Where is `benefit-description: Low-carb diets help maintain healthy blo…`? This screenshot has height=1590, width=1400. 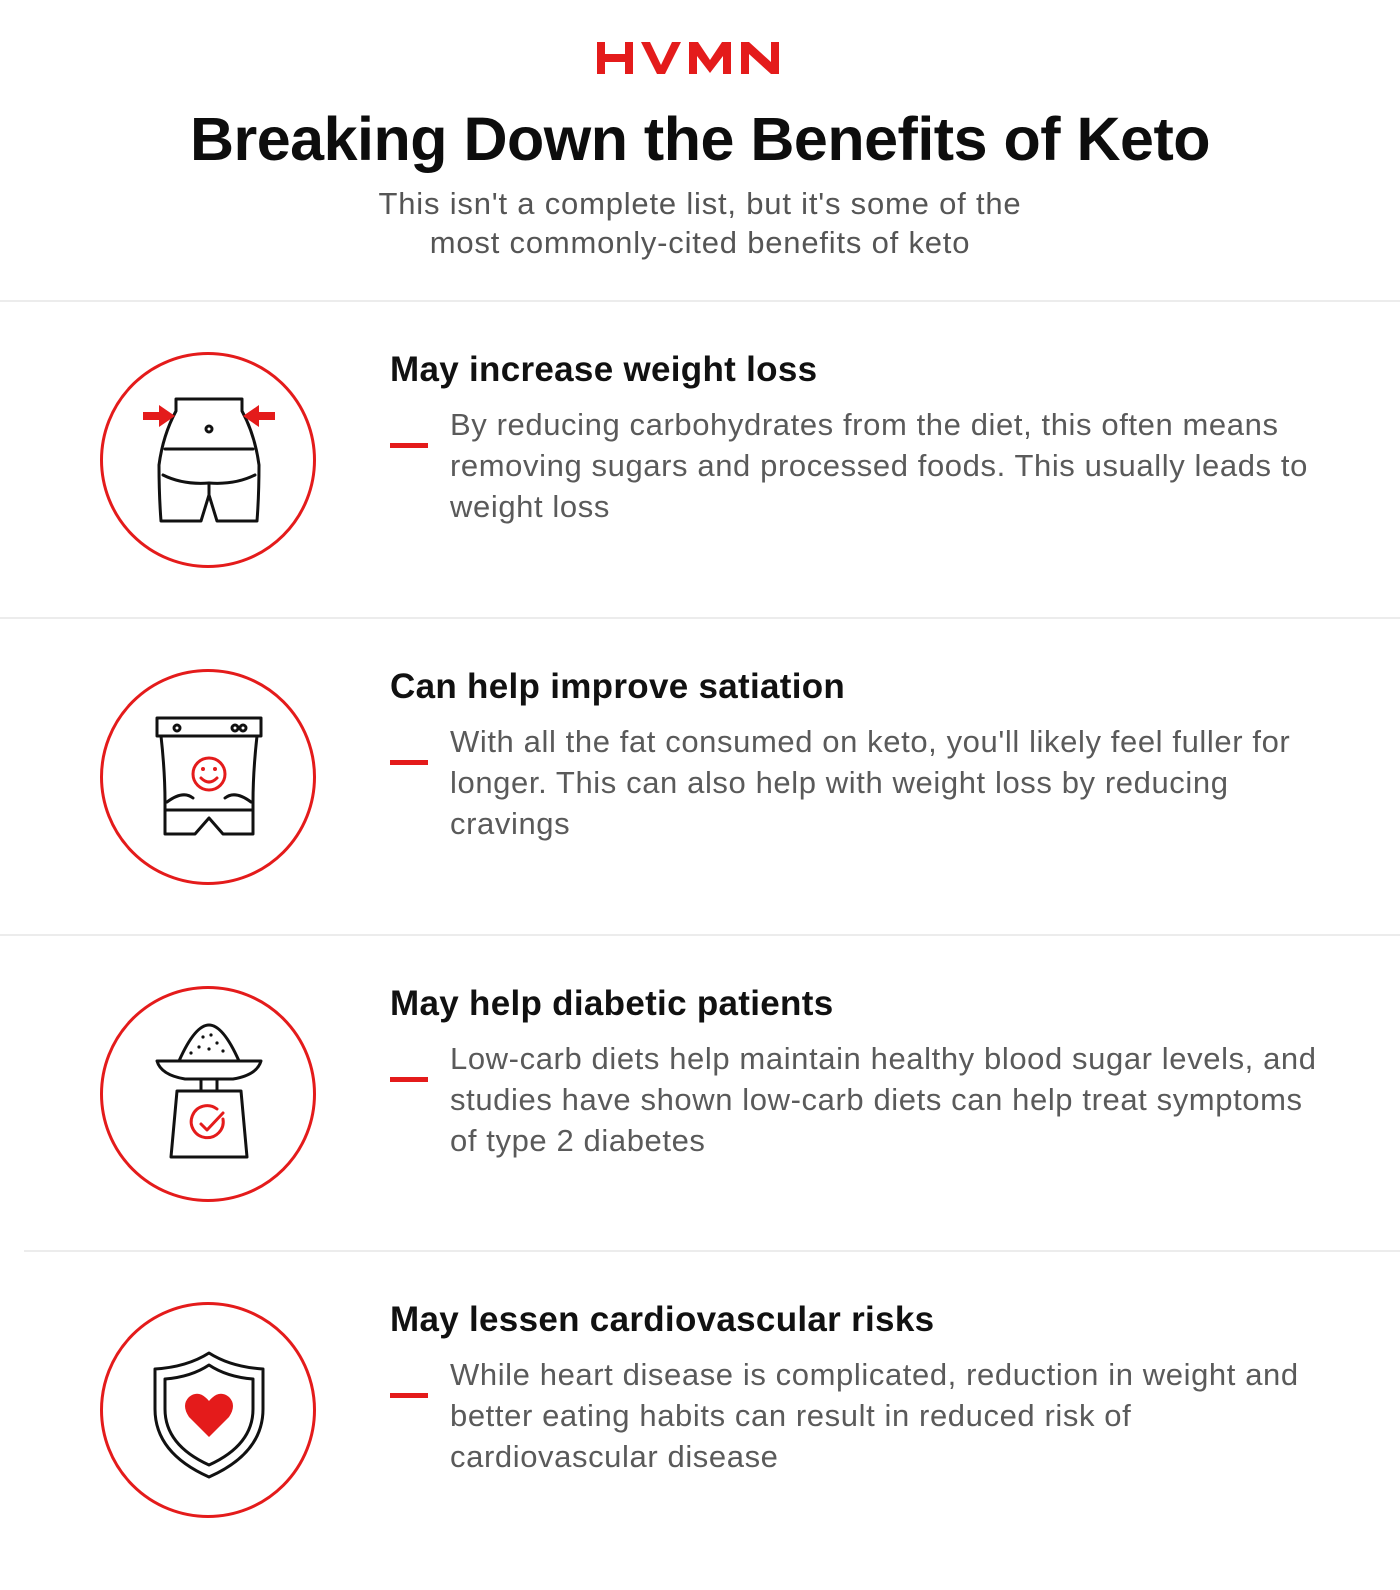
benefit-description: Low-carb diets help maintain healthy blo… is located at coordinates (883, 1099).